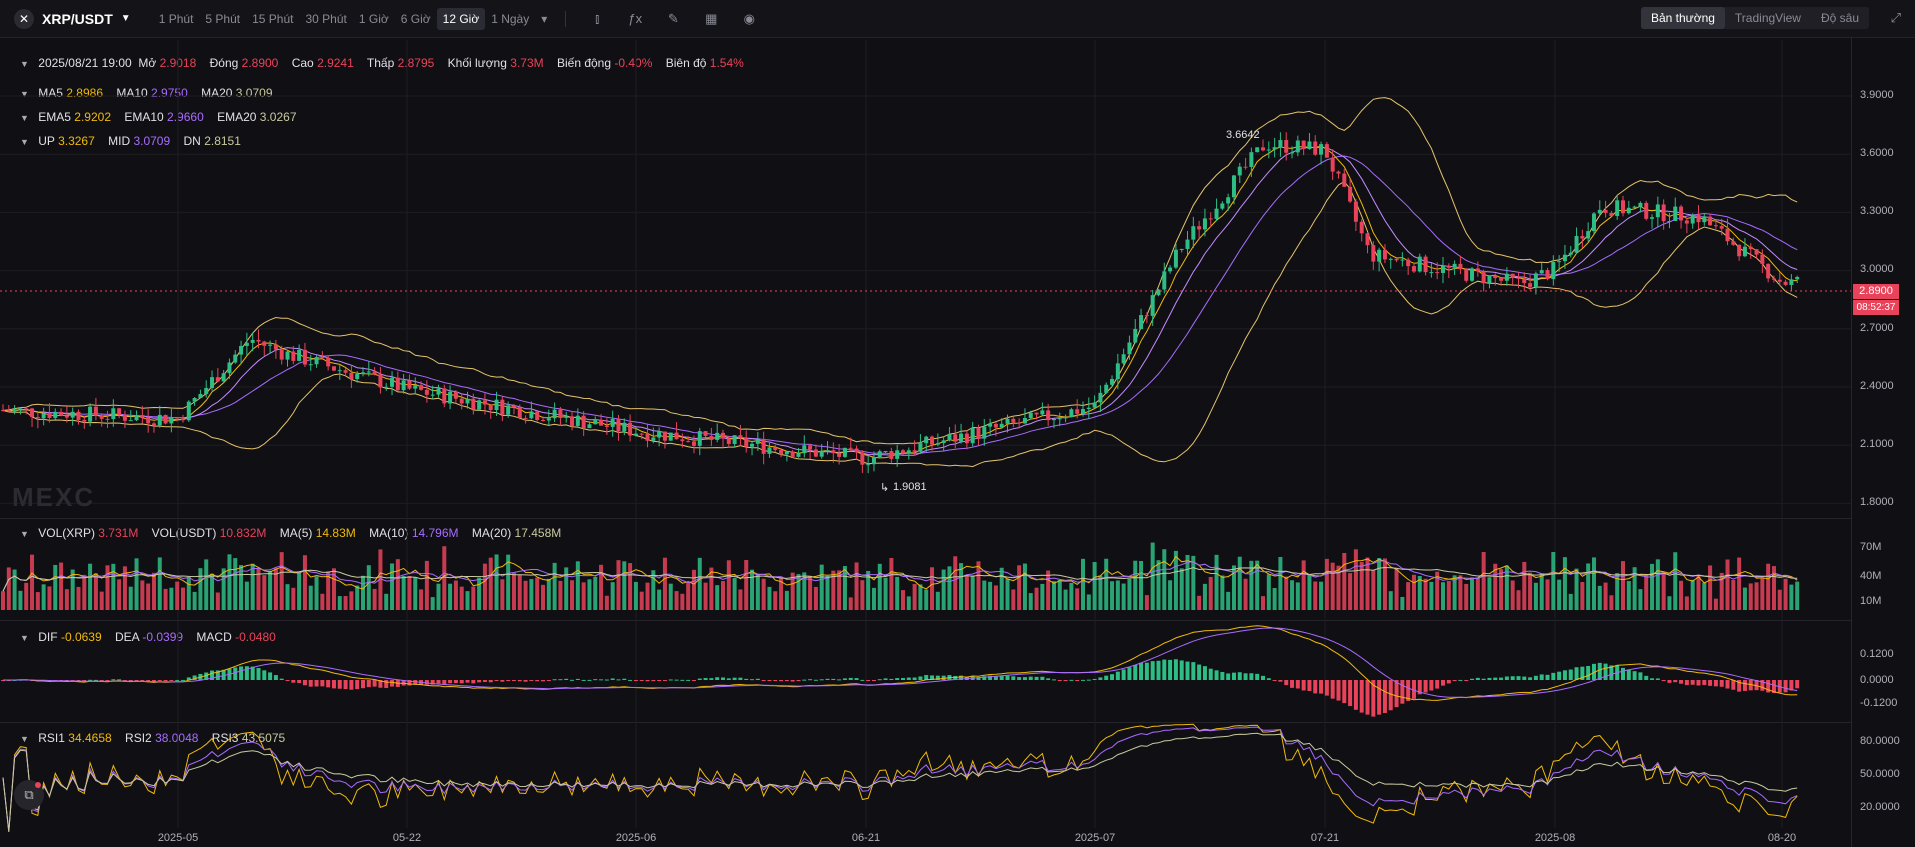  I want to click on price-axis, so click(1883, 442).